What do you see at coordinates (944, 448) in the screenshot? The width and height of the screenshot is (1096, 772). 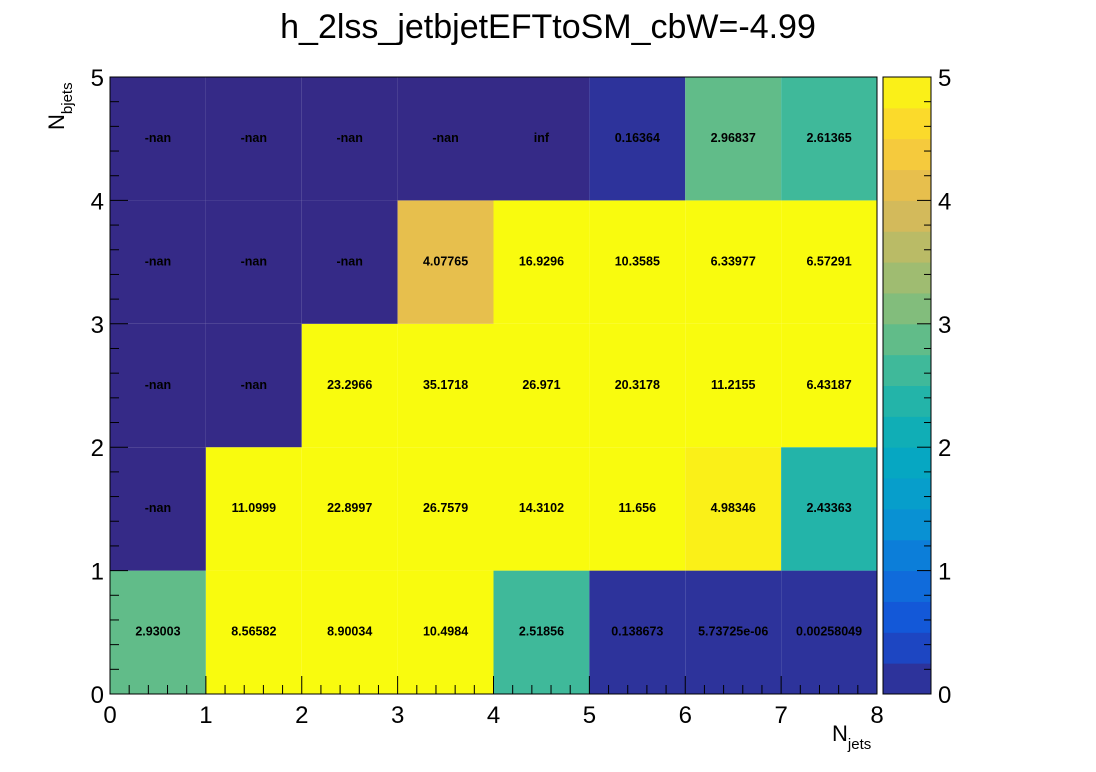 I see `palette-tick-label: 2` at bounding box center [944, 448].